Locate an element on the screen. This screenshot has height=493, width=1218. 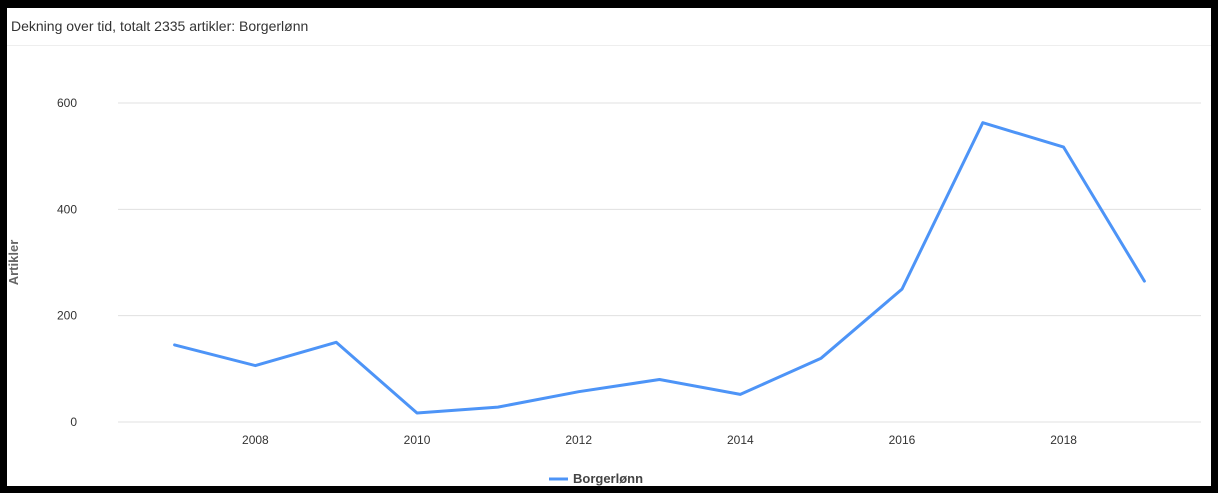
x-tick-label-2018: 2018 is located at coordinates (1063, 440).